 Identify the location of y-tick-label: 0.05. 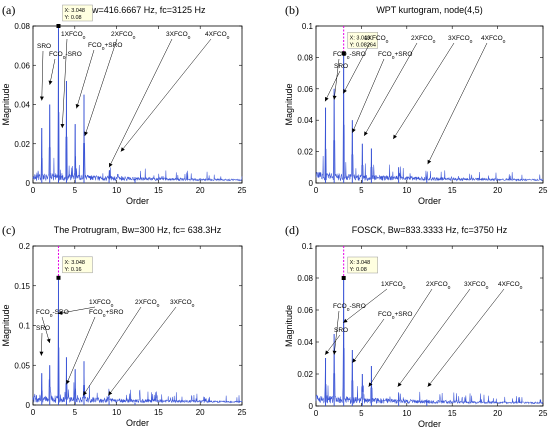
(22, 365).